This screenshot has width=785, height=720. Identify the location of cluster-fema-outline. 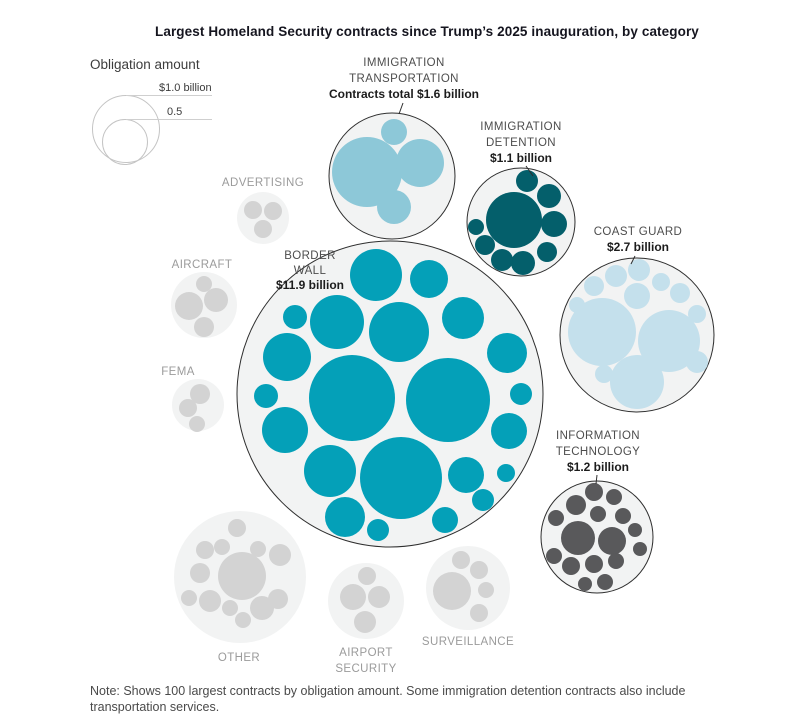
(198, 405).